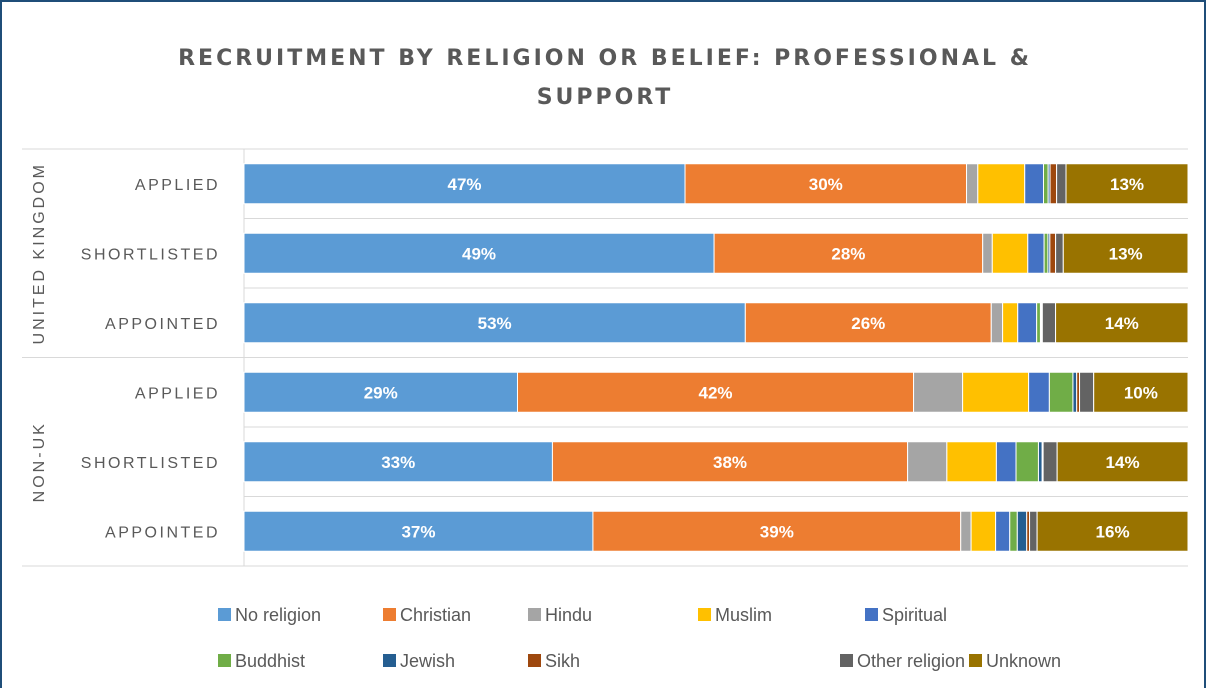  I want to click on data-label-christian: 28%, so click(848, 253).